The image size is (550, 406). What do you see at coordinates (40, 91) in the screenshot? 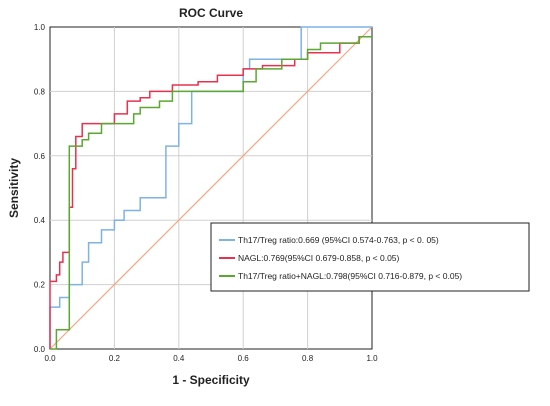
I see `y-tick-label: 0.8` at bounding box center [40, 91].